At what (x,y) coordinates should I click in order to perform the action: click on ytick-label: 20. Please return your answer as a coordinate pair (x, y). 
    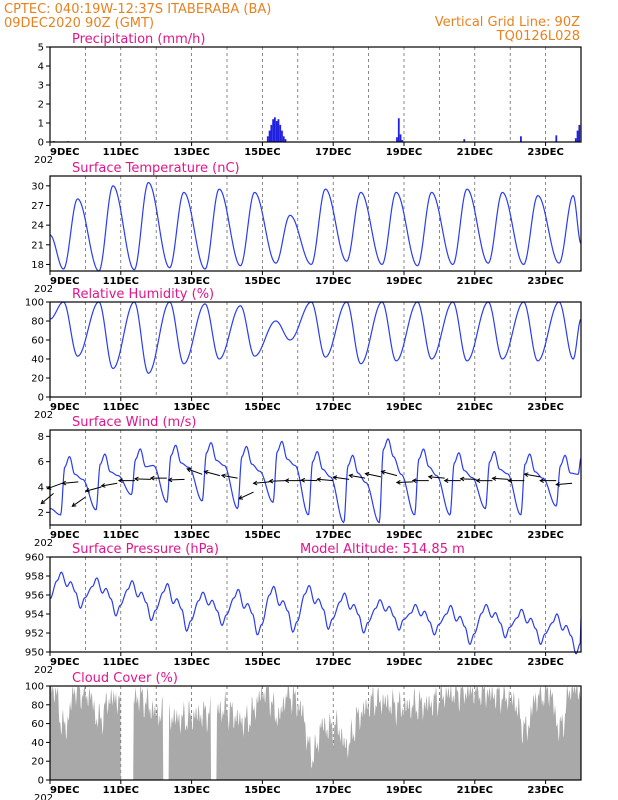
    Looking at the image, I should click on (37, 379).